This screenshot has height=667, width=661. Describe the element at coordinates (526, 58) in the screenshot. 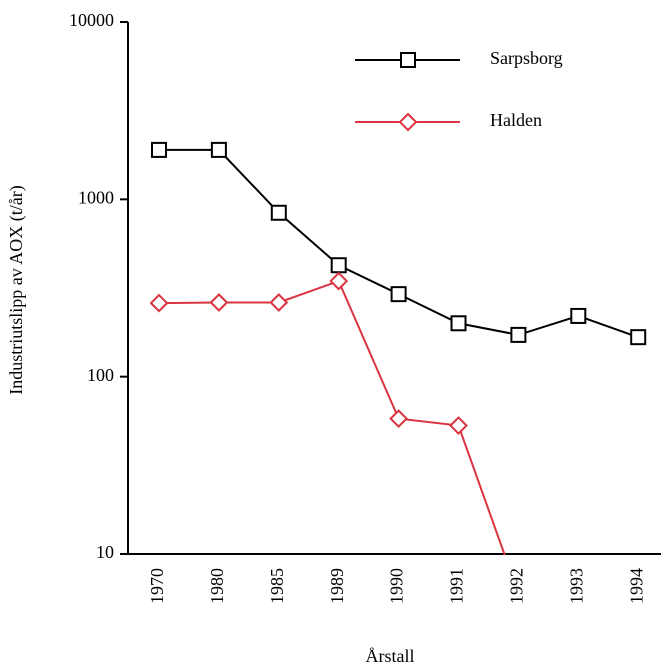

I see `legend-label: Sarpsborg` at that location.